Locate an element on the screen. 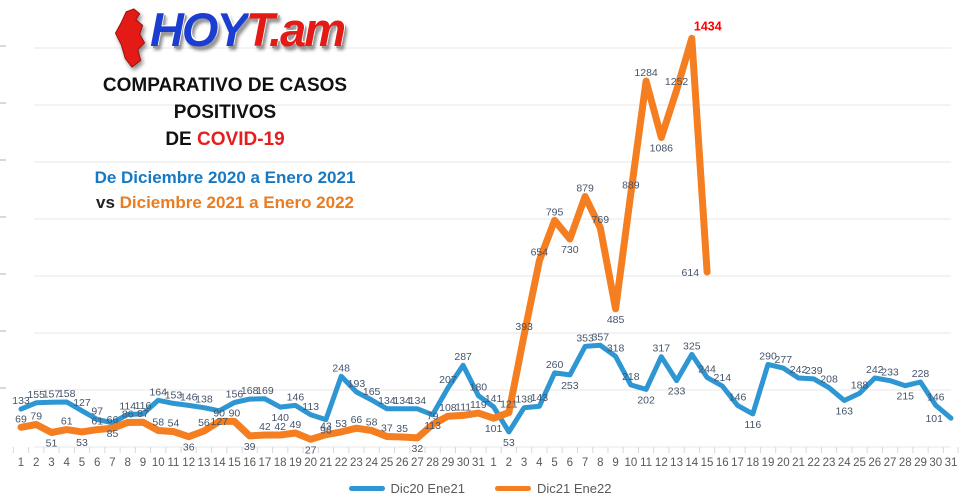 The height and width of the screenshot is (502, 960). tamaulipas-map-icon is located at coordinates (130, 38).